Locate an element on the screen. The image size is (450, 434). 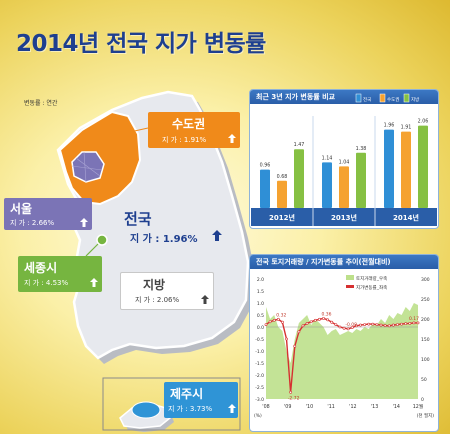
y-left-tick: -0.5 is located at coordinates (259, 340).